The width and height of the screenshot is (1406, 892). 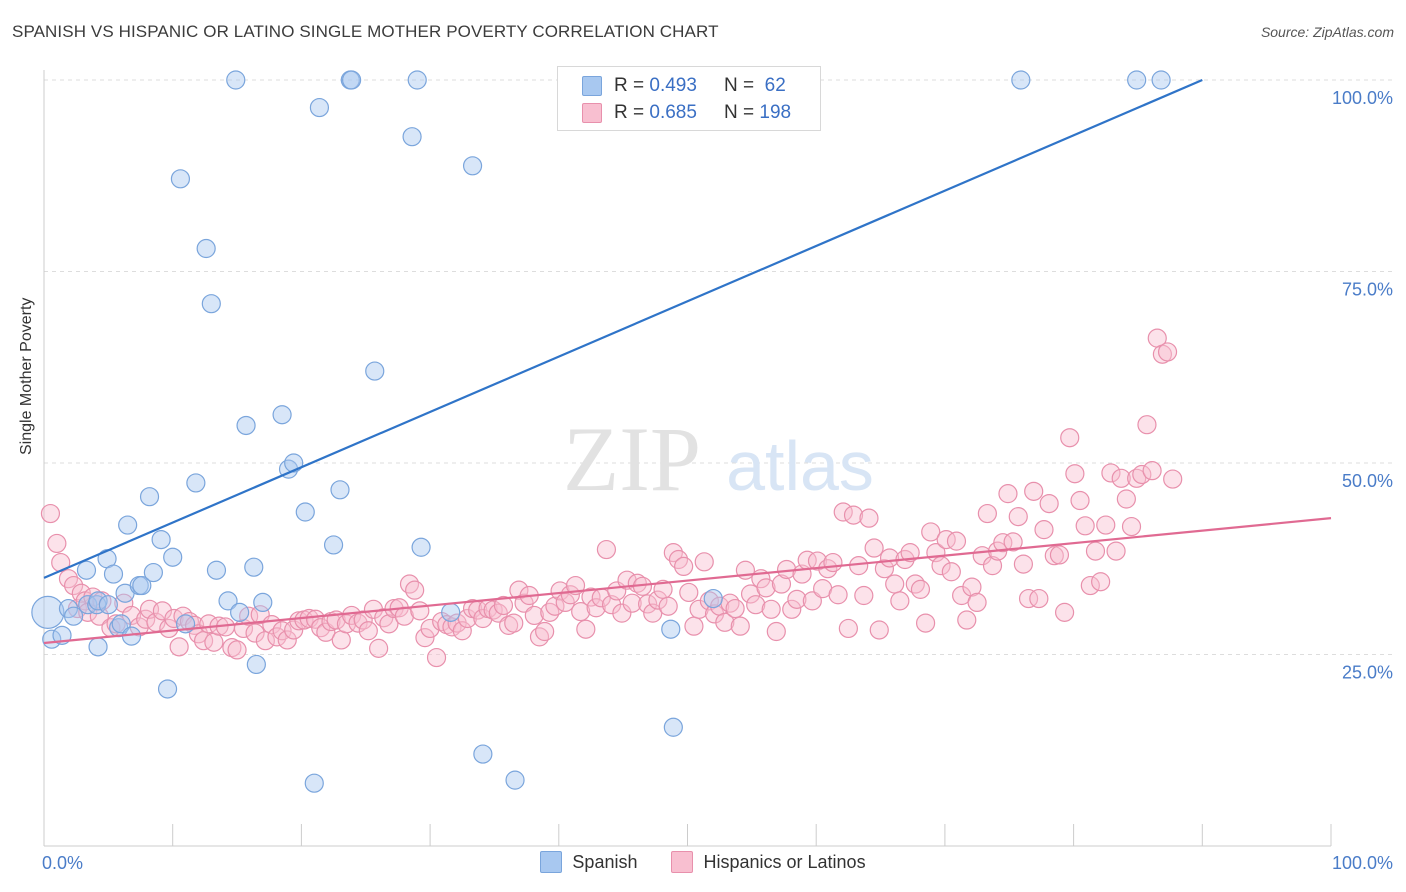 What do you see at coordinates (1367, 481) in the screenshot?
I see `y-tick-label: 50.0%` at bounding box center [1367, 481].